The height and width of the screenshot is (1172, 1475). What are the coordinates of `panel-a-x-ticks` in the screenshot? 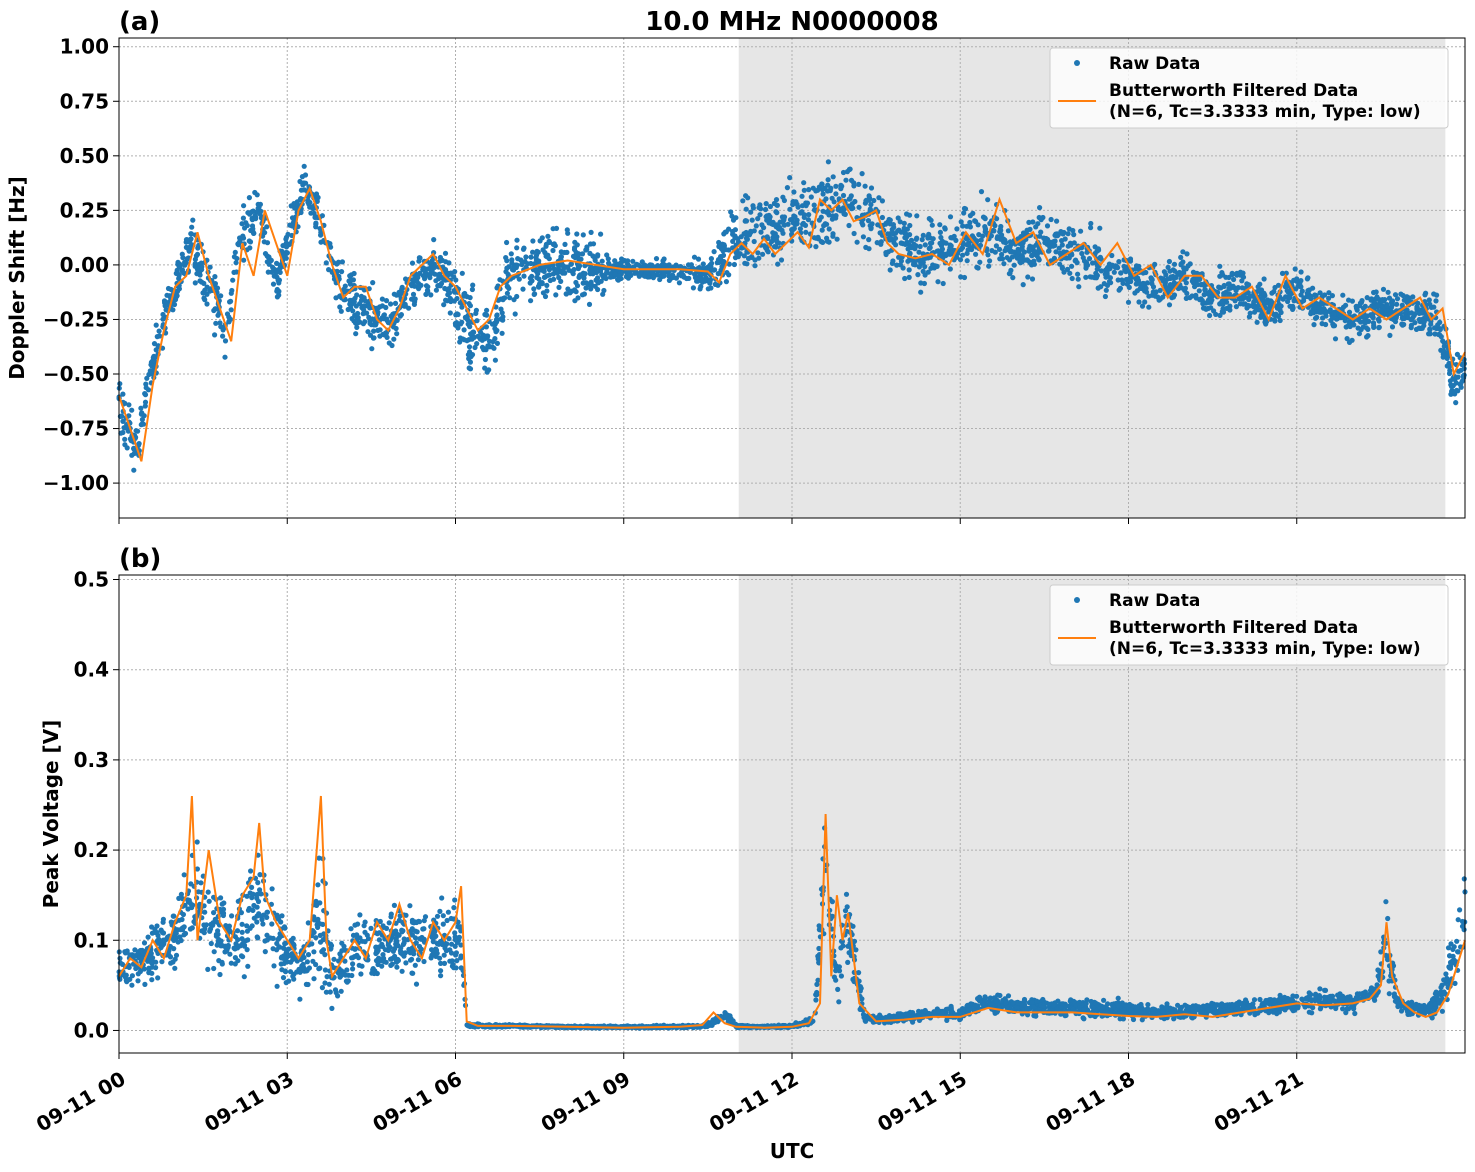 It's located at (708, 521).